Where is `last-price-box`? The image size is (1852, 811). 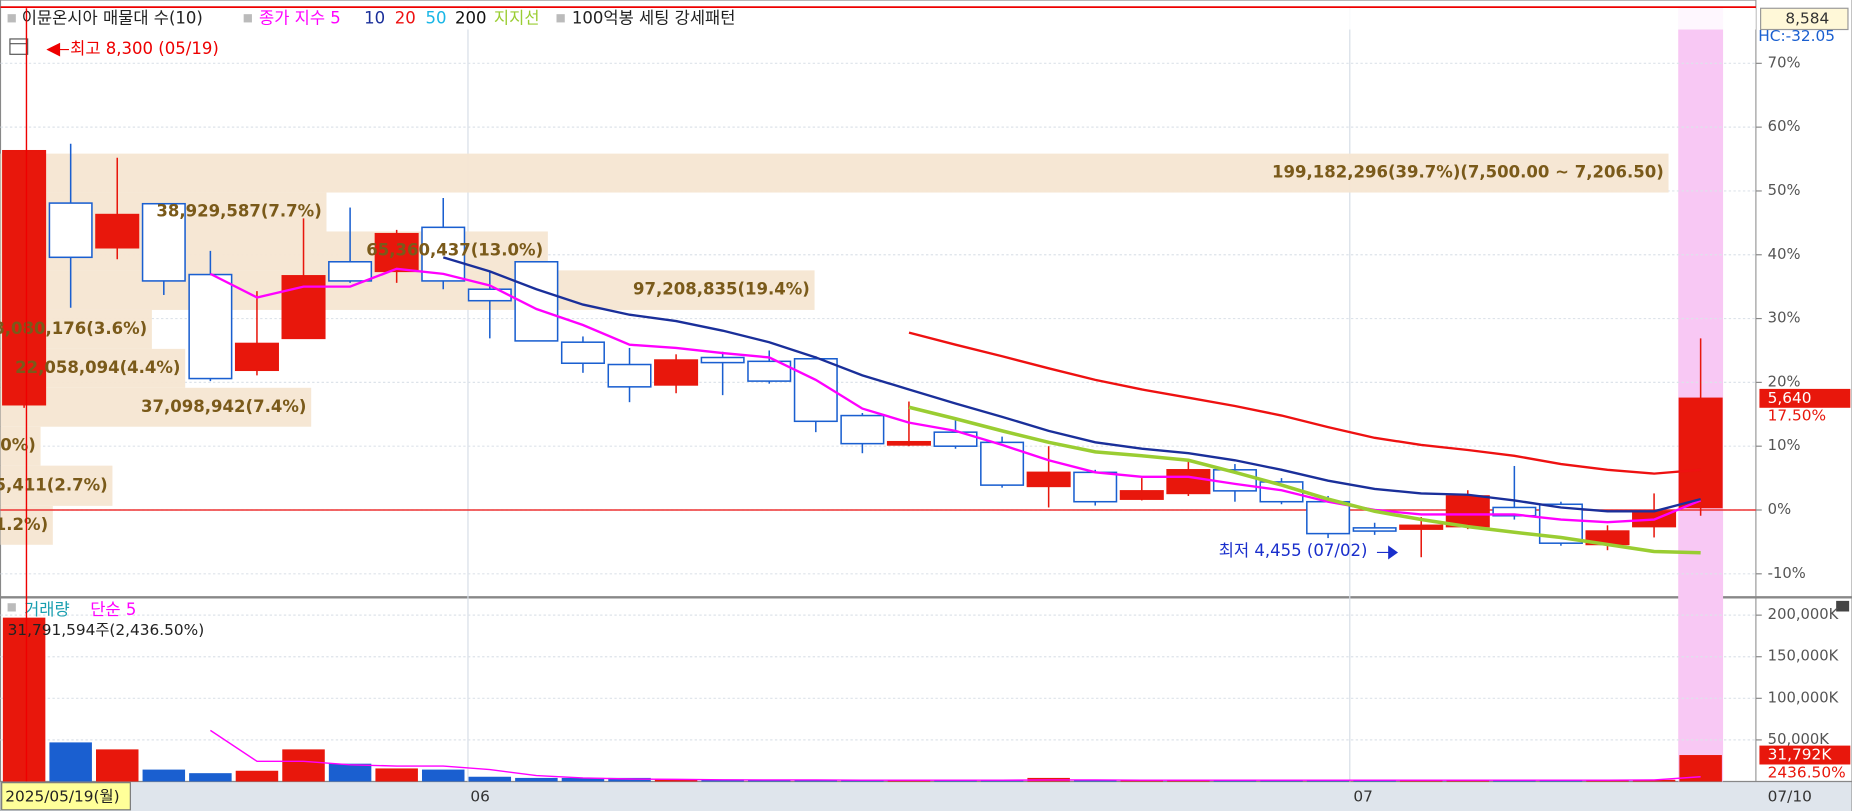 last-price-box is located at coordinates (1805, 398).